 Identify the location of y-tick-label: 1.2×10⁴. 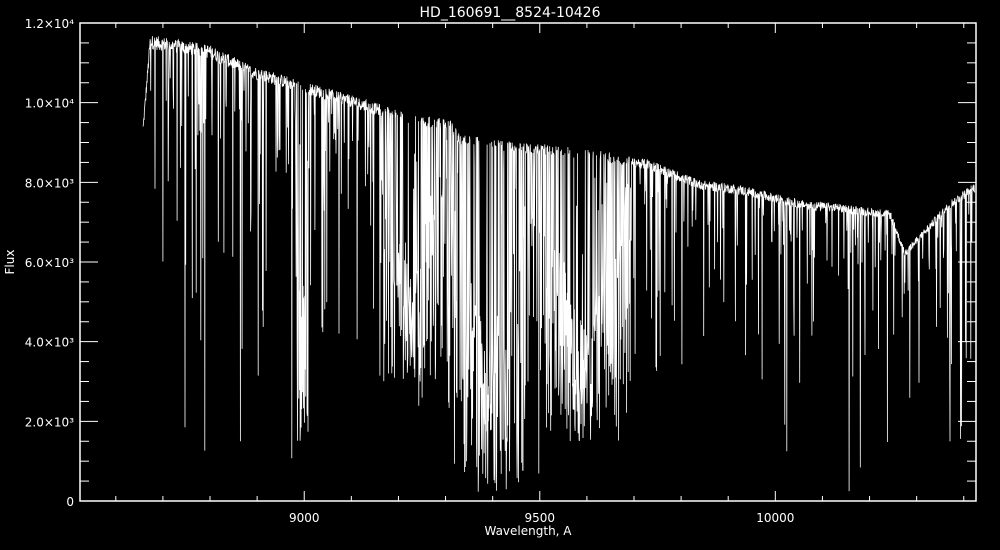
(49, 24).